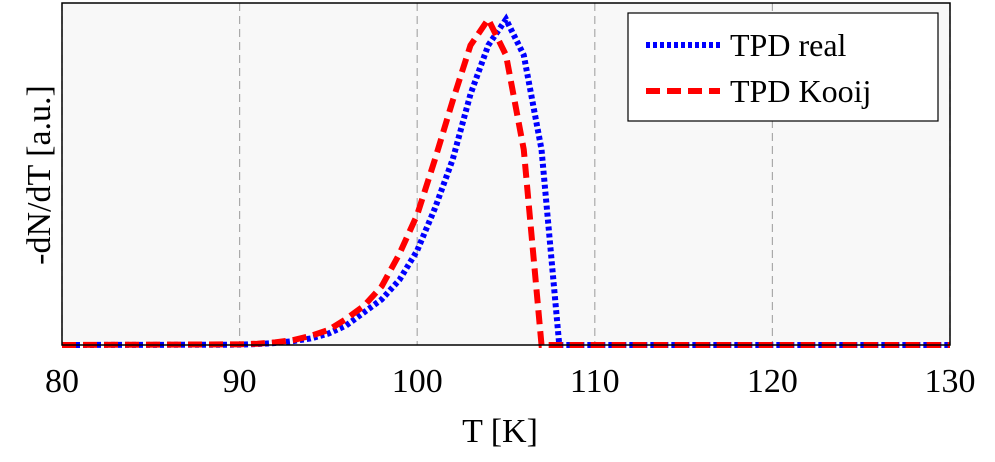  Describe the element at coordinates (788, 45) in the screenshot. I see `legend-label: TPD real` at that location.